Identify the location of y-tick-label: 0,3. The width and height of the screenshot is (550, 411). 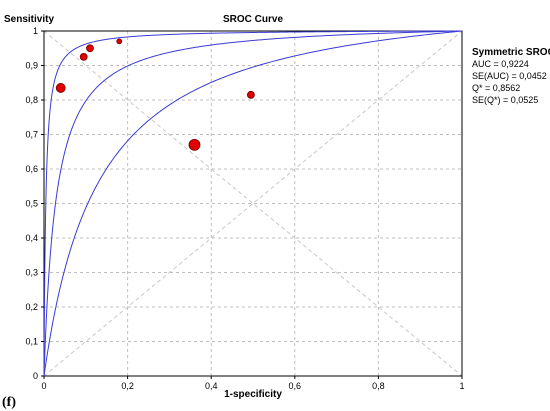
(31, 273).